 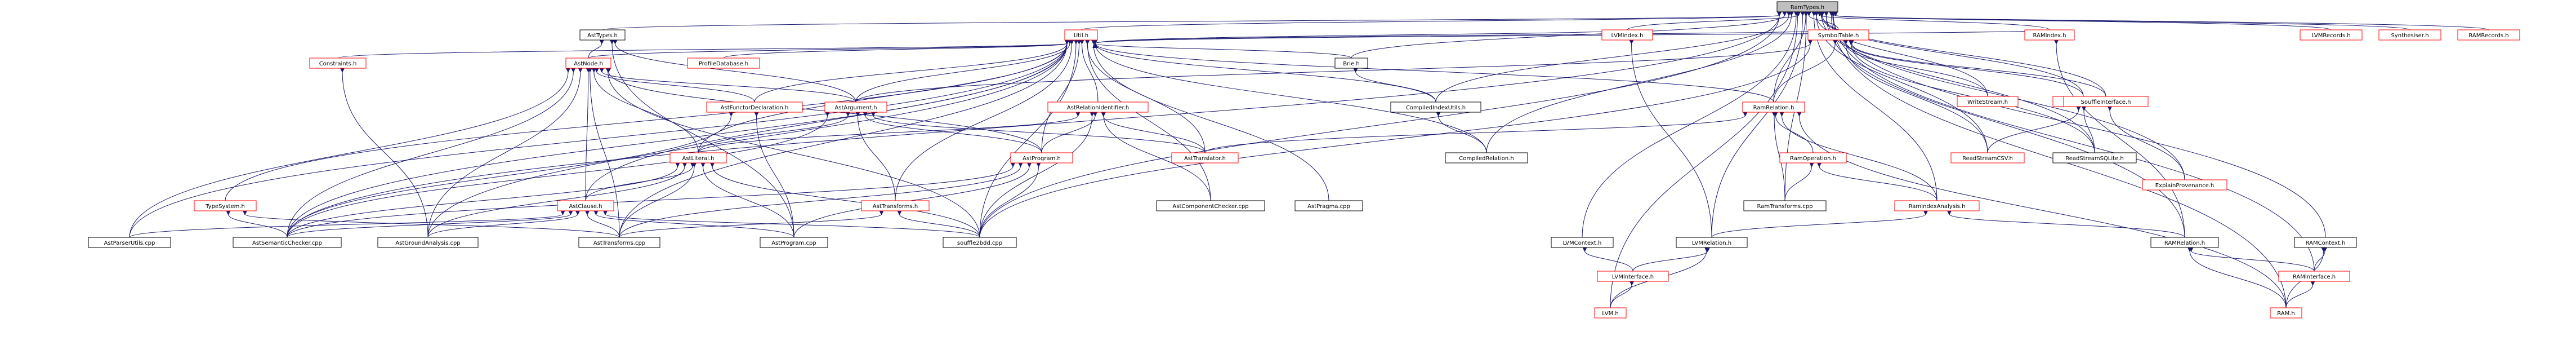 I want to click on edge-utilh-to-astargument, so click(x=962, y=73).